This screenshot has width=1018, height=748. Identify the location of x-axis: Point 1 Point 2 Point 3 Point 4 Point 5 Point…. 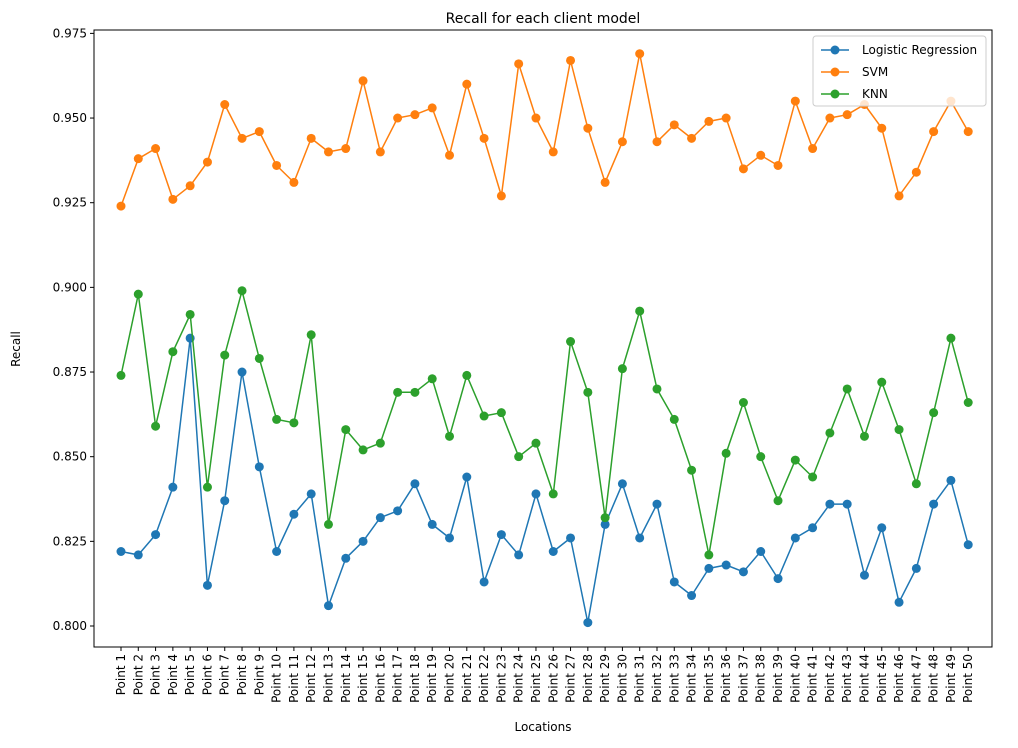
(544, 675).